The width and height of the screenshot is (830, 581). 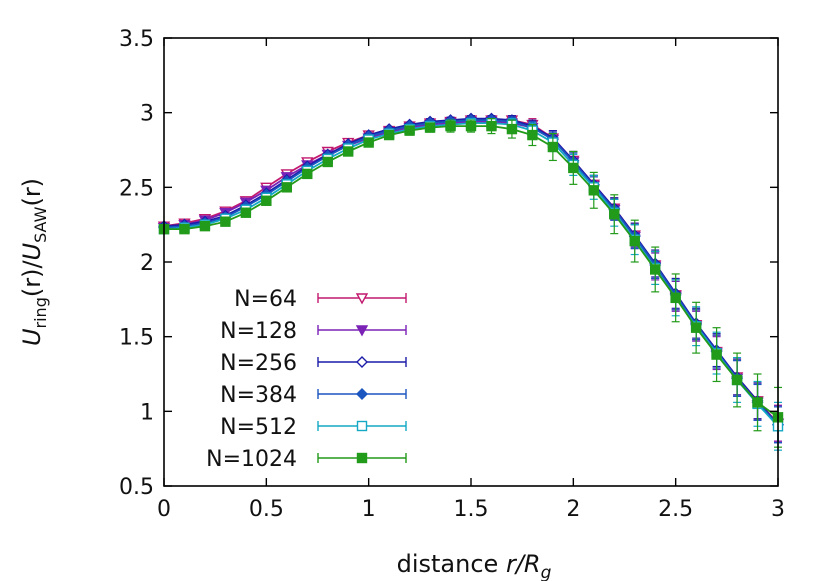 What do you see at coordinates (313, 395) in the screenshot?
I see `legend-entry-N=384: N=384` at bounding box center [313, 395].